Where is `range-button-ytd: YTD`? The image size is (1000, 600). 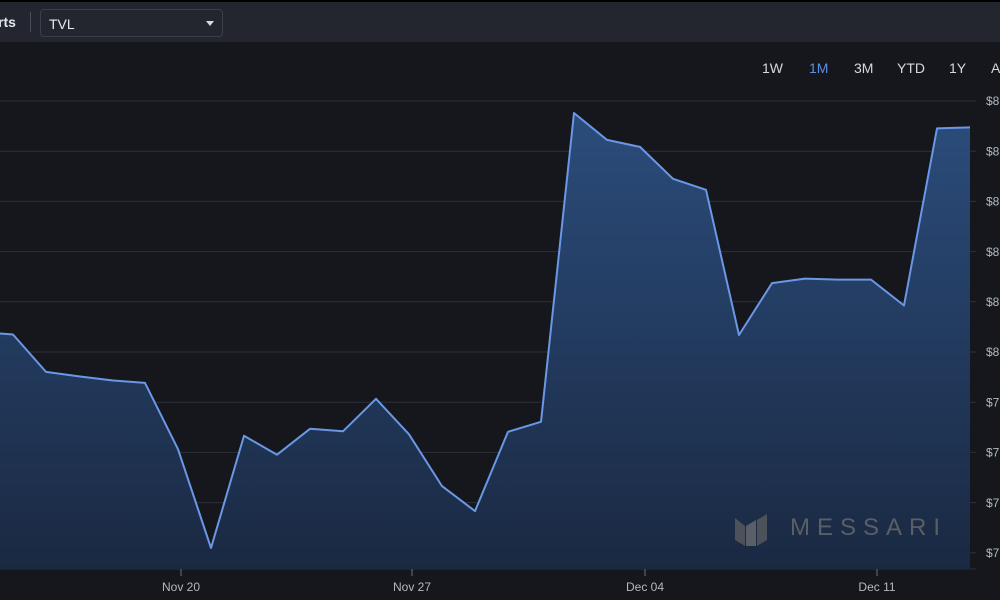 range-button-ytd: YTD is located at coordinates (911, 68).